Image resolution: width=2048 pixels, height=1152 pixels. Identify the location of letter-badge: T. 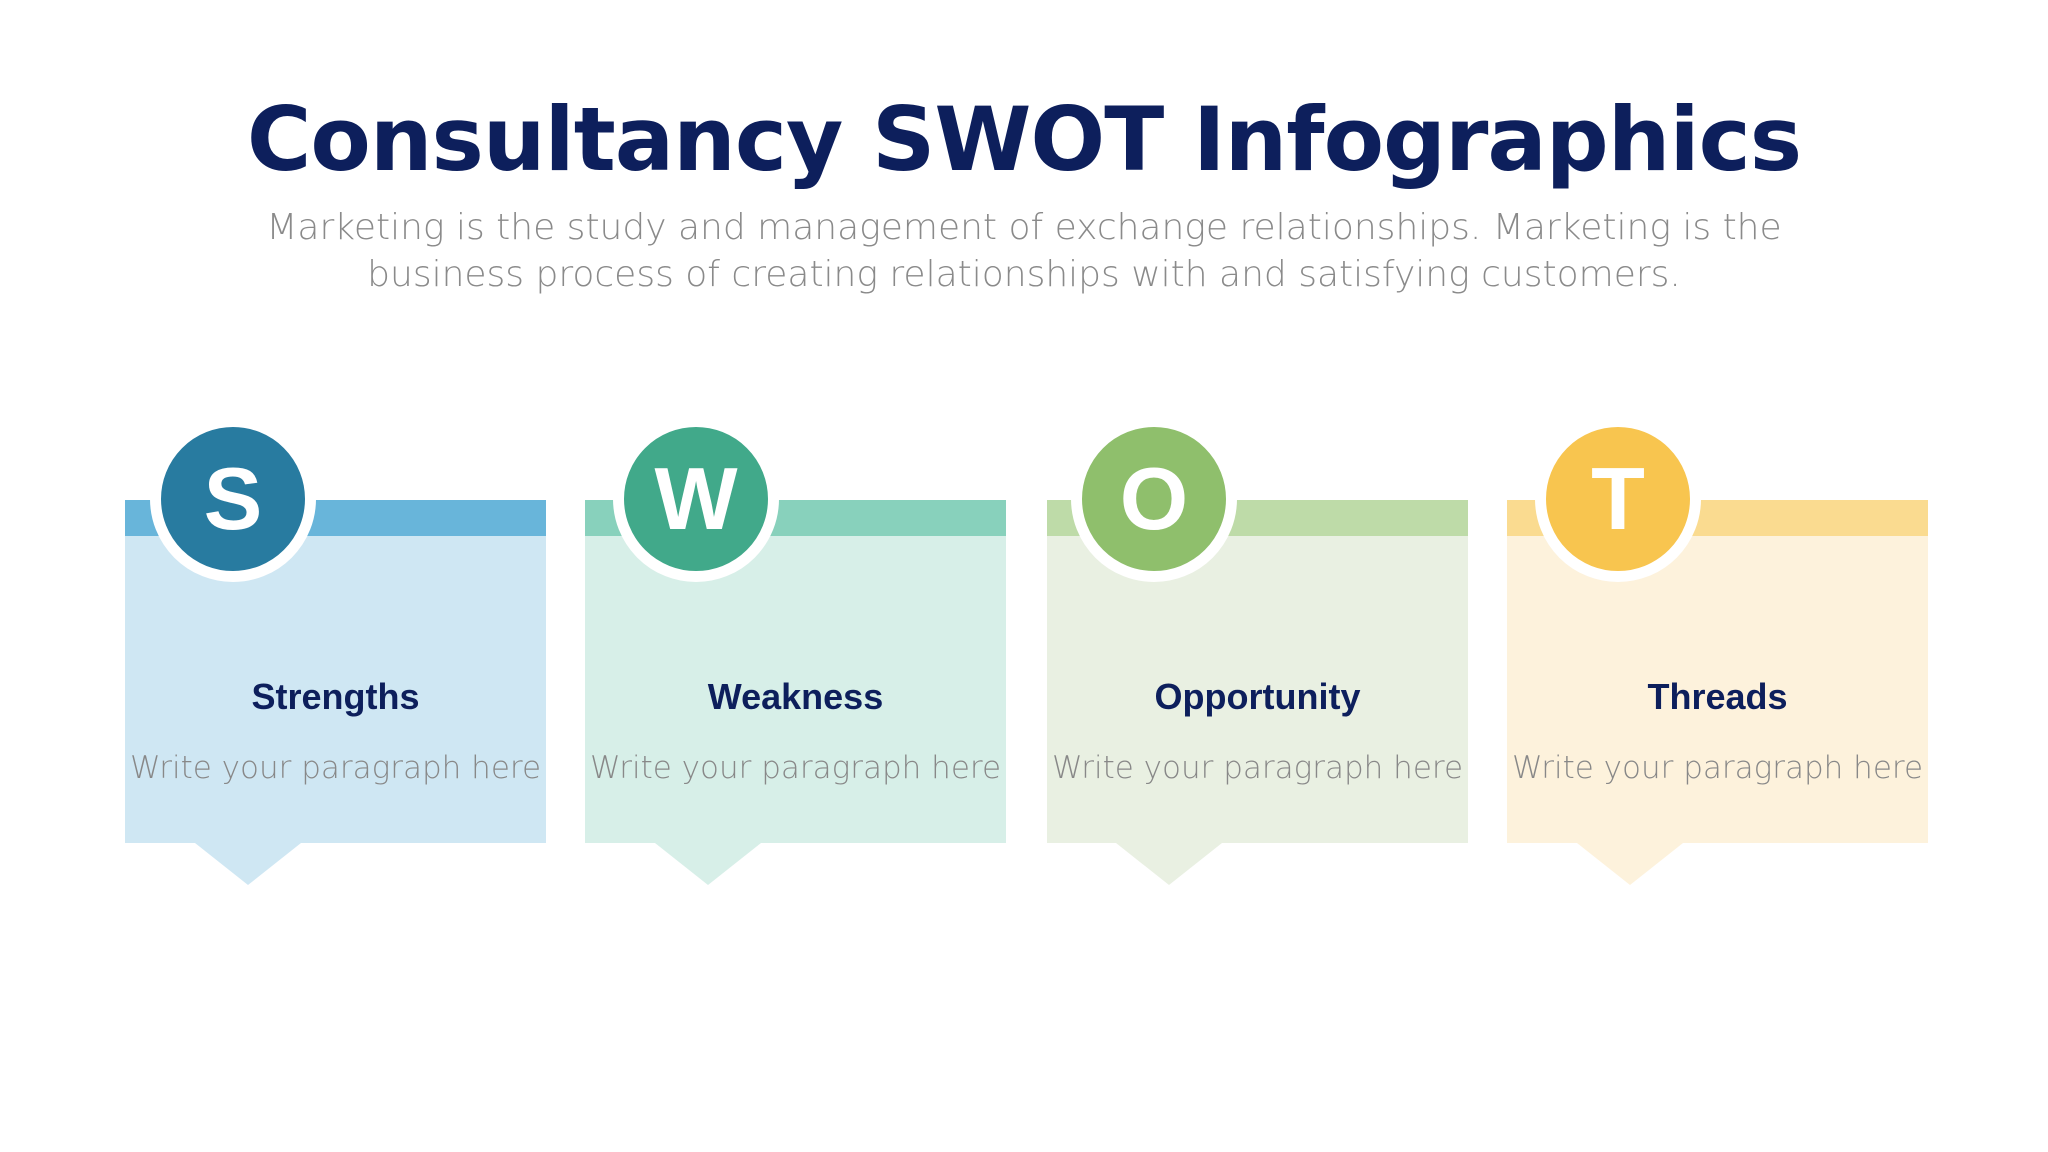
(1618, 499).